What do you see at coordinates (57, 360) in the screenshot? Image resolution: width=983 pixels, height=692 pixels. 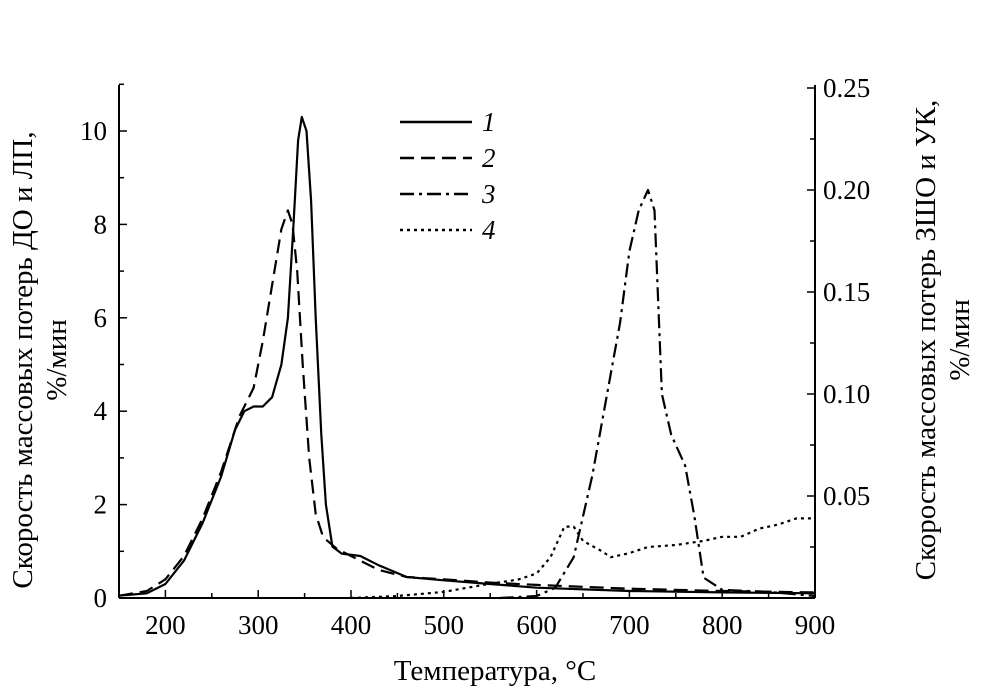 I see `left-y-label-line2: %/мин` at bounding box center [57, 360].